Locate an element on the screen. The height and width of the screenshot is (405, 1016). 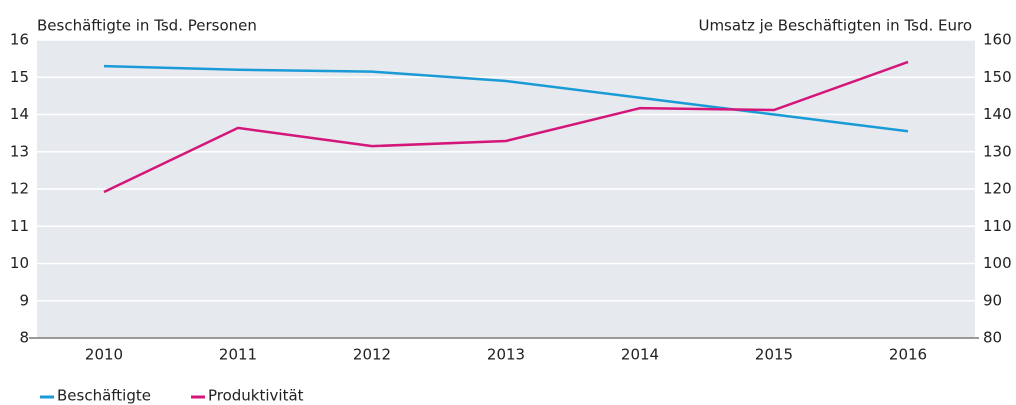
line-series is located at coordinates (506, 98).